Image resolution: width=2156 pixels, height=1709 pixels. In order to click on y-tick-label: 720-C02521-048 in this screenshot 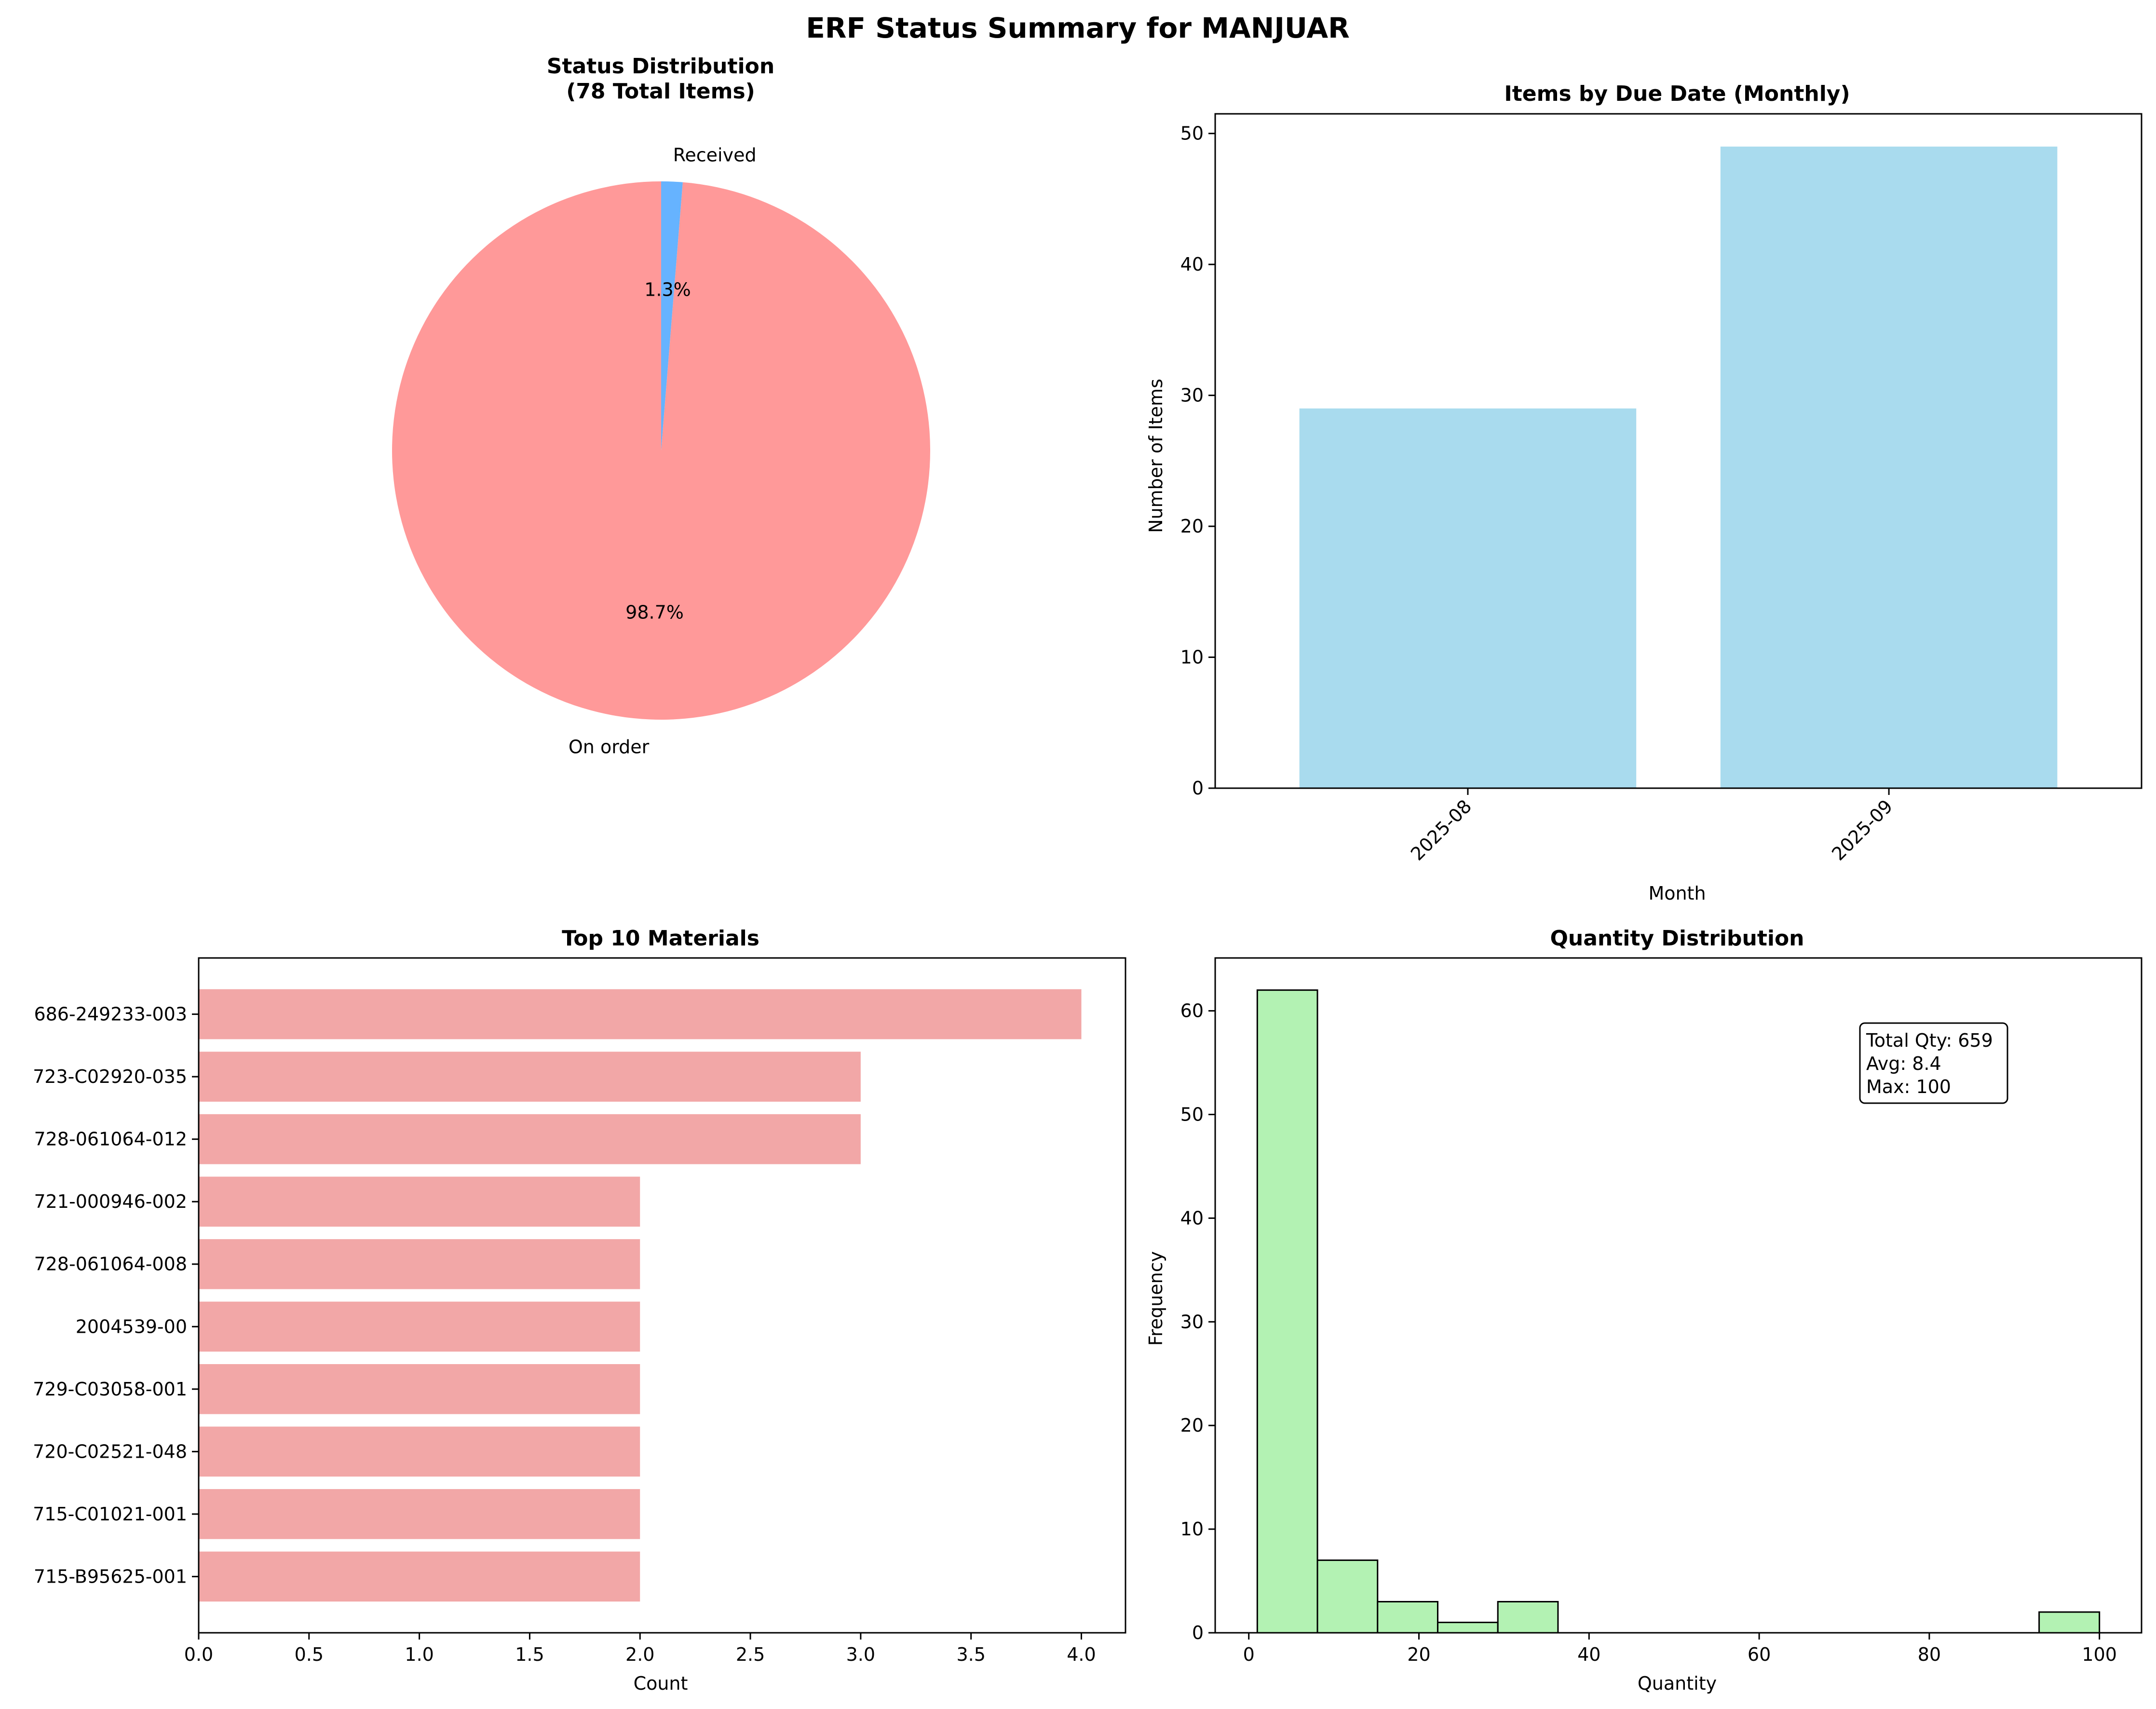, I will do `click(110, 1451)`.